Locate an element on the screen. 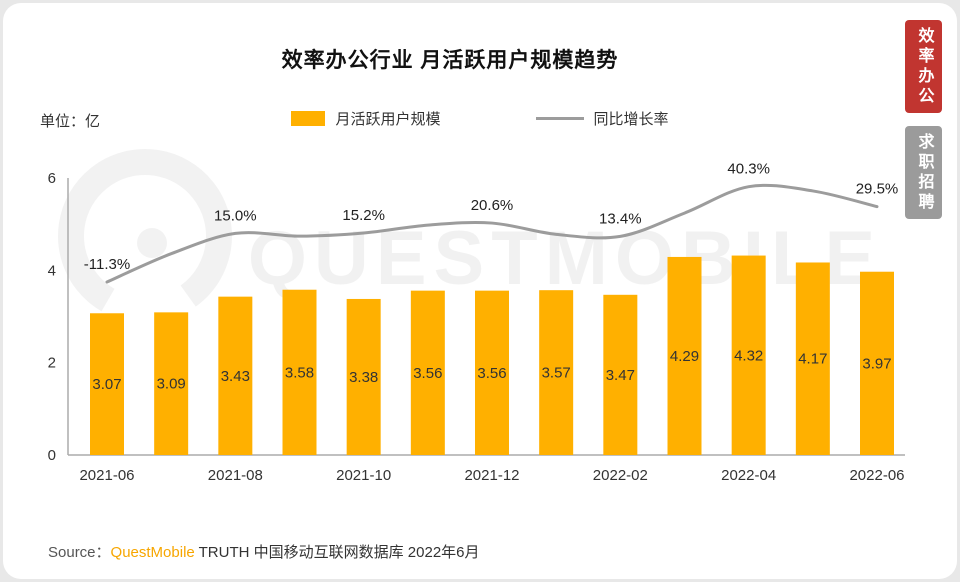 The width and height of the screenshot is (960, 582). bar-value-label: 4.29 is located at coordinates (684, 356).